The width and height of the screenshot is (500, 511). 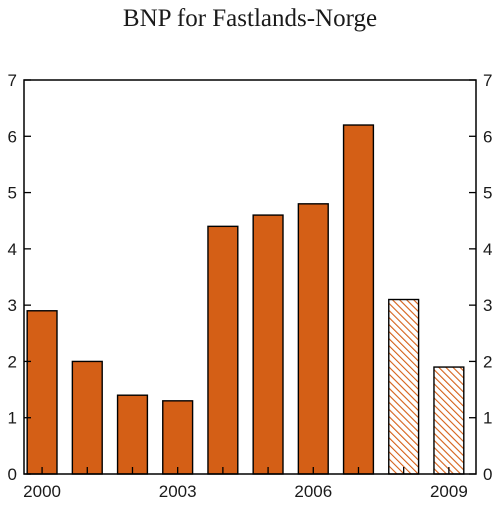 What do you see at coordinates (449, 420) in the screenshot?
I see `forecast-bar-2009` at bounding box center [449, 420].